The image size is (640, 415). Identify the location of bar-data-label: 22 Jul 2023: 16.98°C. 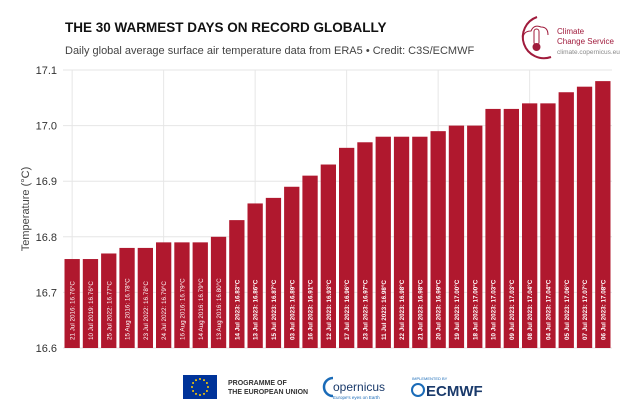
(402, 309).